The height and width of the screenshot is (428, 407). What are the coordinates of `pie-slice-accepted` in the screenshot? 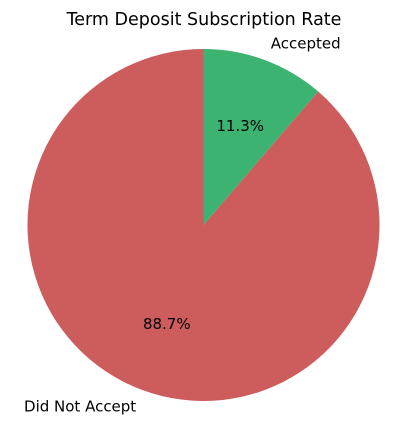 It's located at (261, 137).